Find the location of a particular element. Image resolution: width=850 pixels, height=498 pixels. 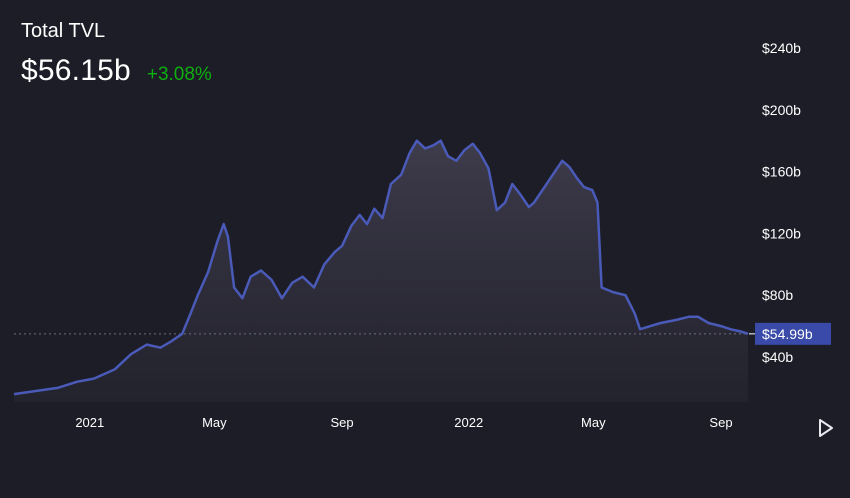

current-value-label: $54.99b is located at coordinates (787, 334).